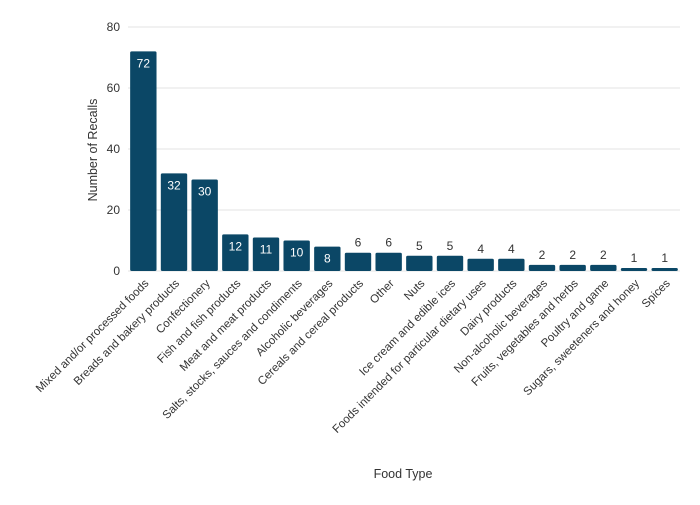 The height and width of the screenshot is (505, 700). What do you see at coordinates (297, 253) in the screenshot?
I see `data-label: 10` at bounding box center [297, 253].